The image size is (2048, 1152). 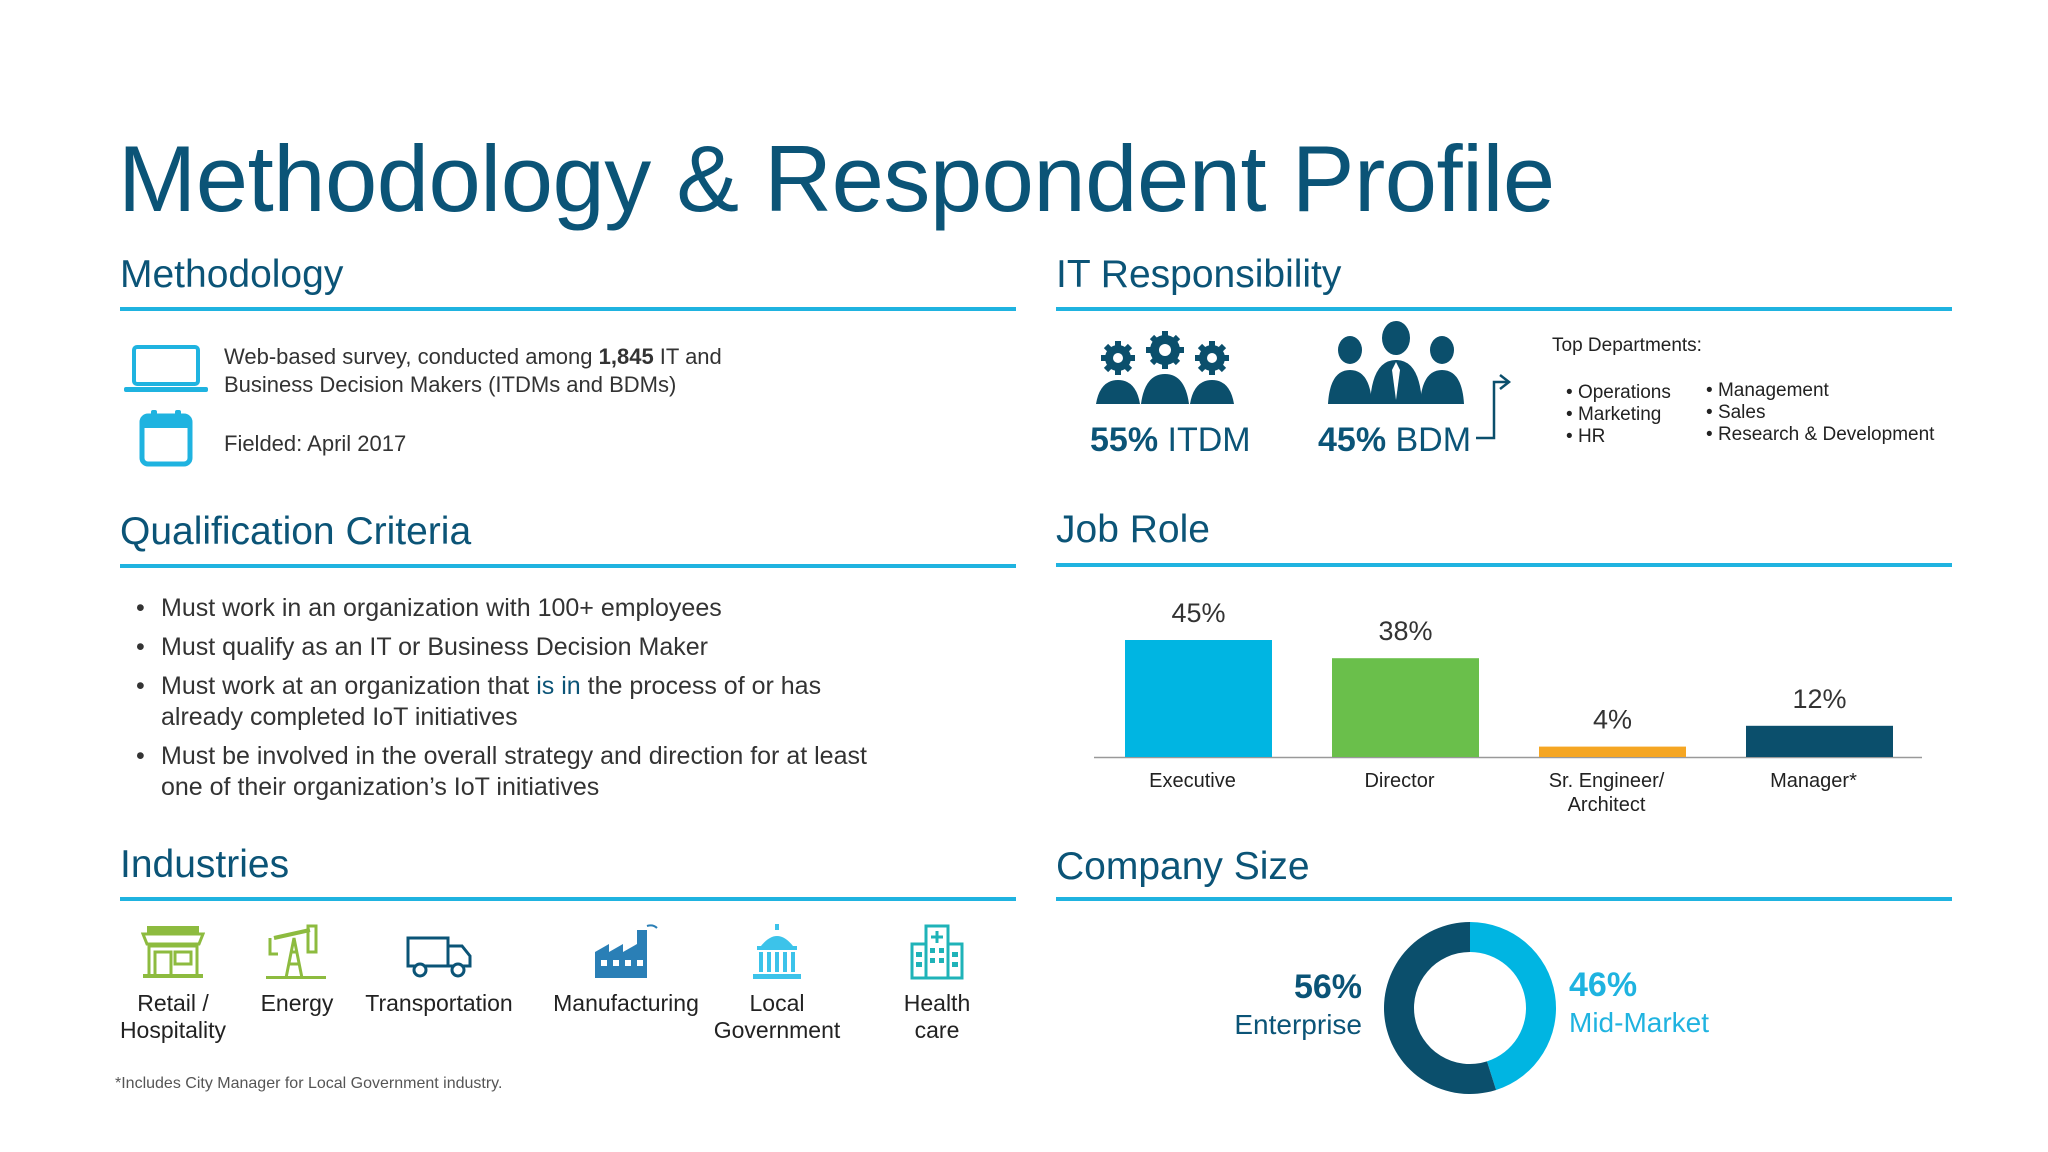 What do you see at coordinates (1396, 362) in the screenshot?
I see `business-people-icon` at bounding box center [1396, 362].